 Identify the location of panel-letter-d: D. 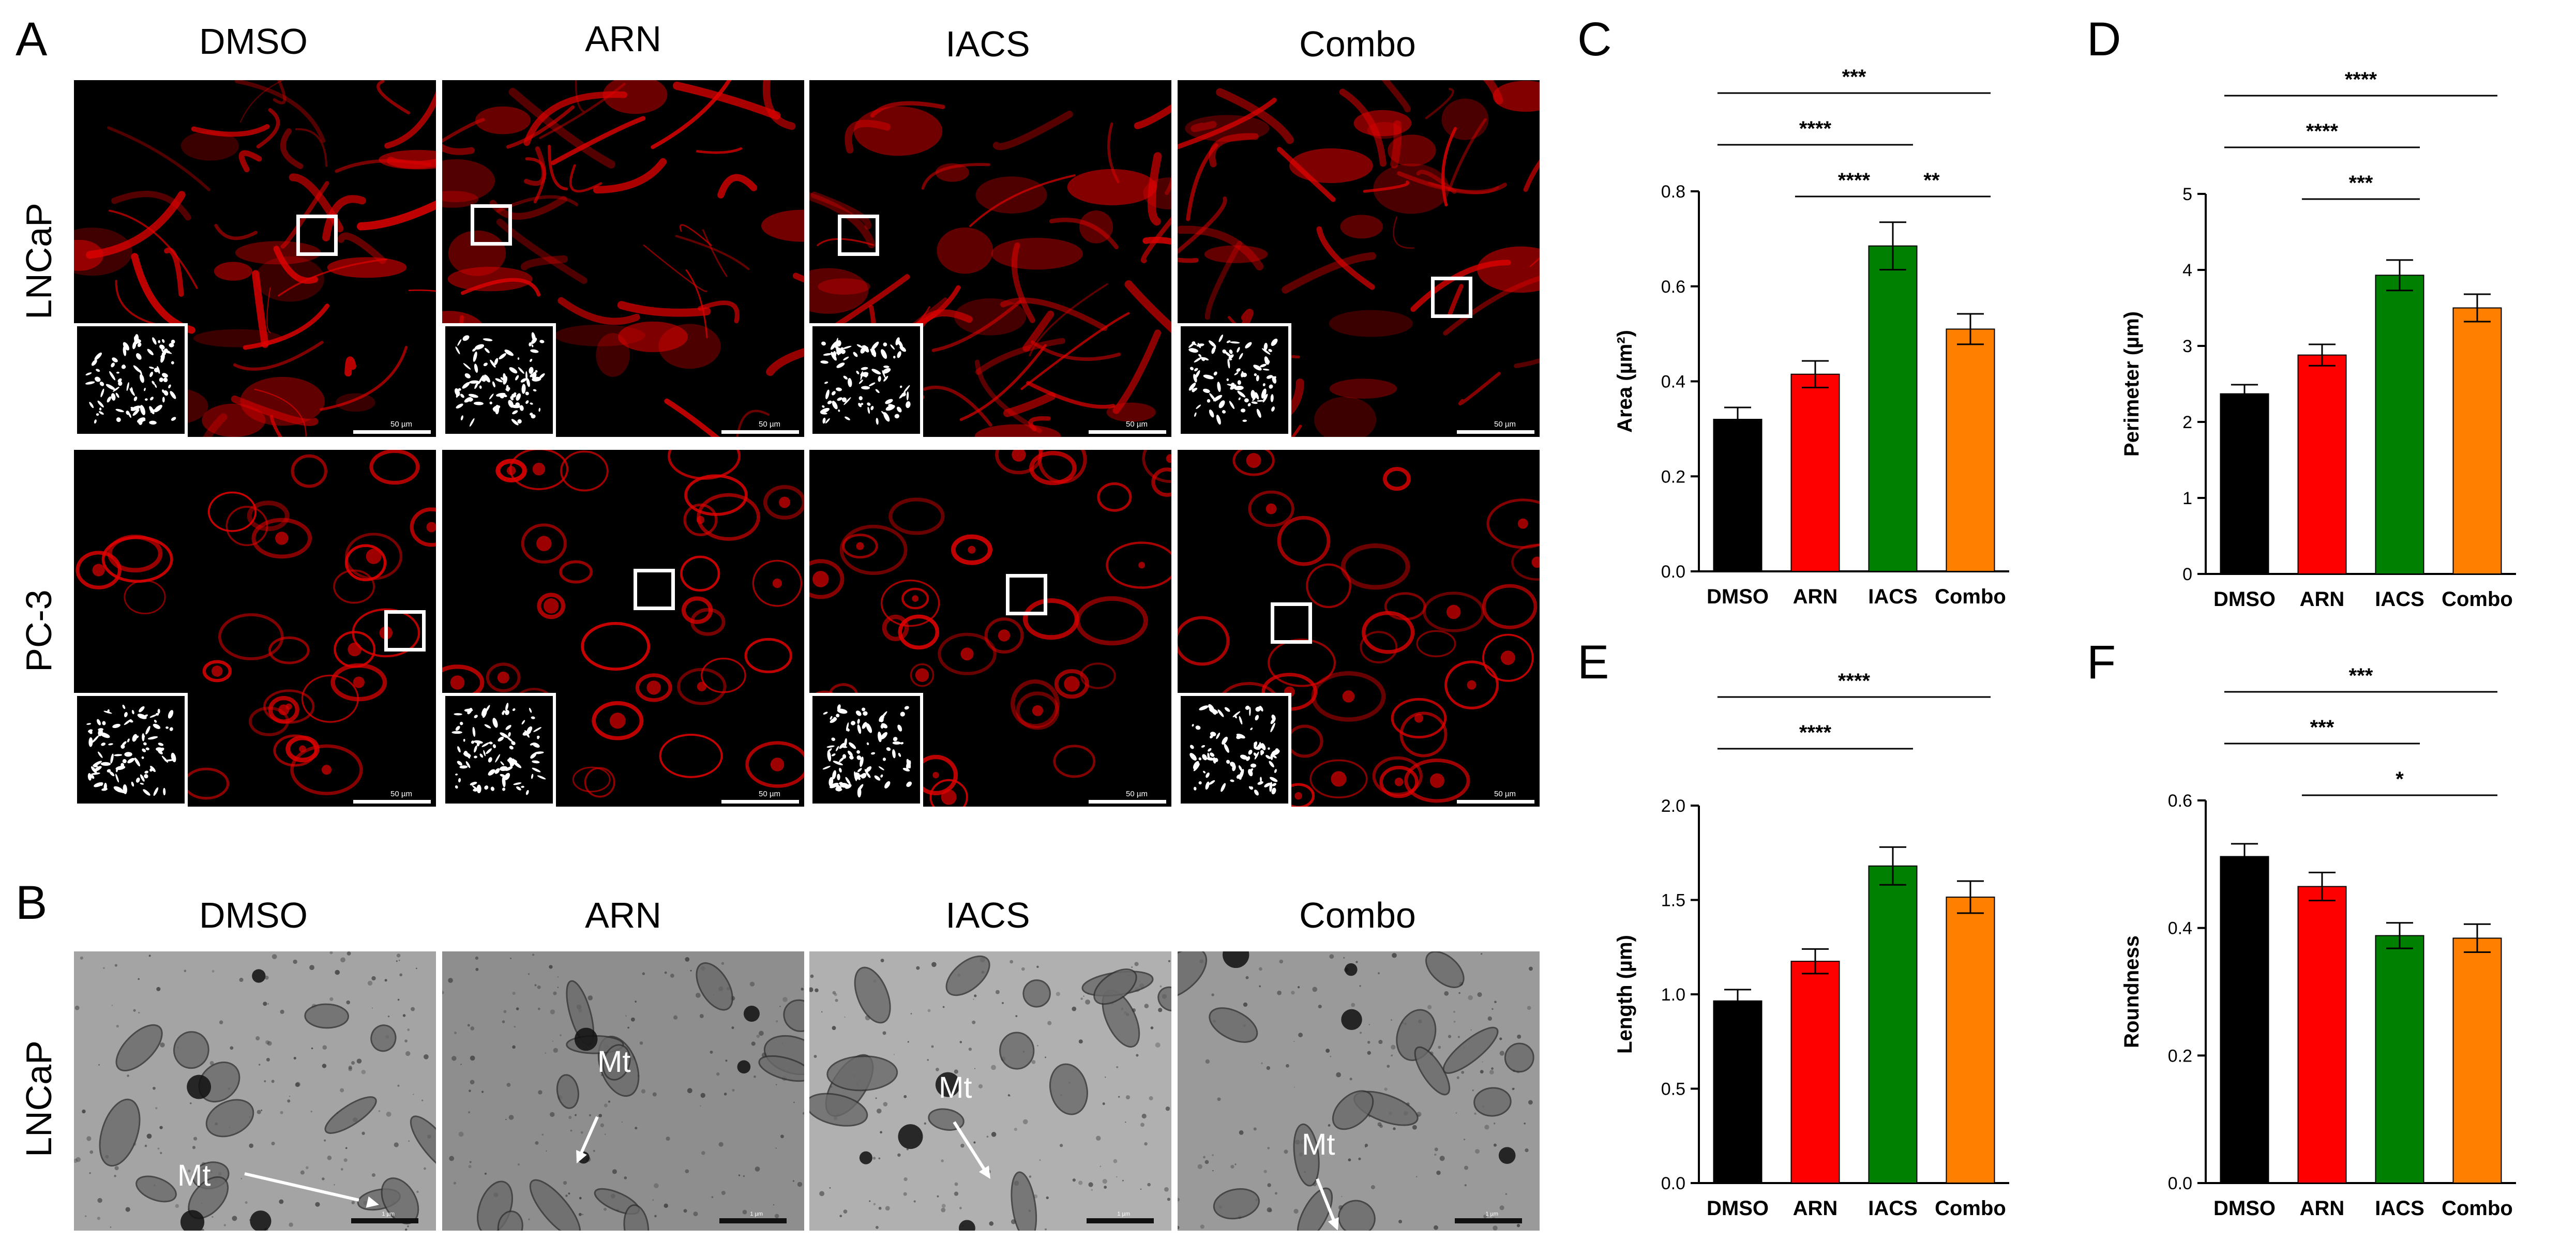
(2104, 39).